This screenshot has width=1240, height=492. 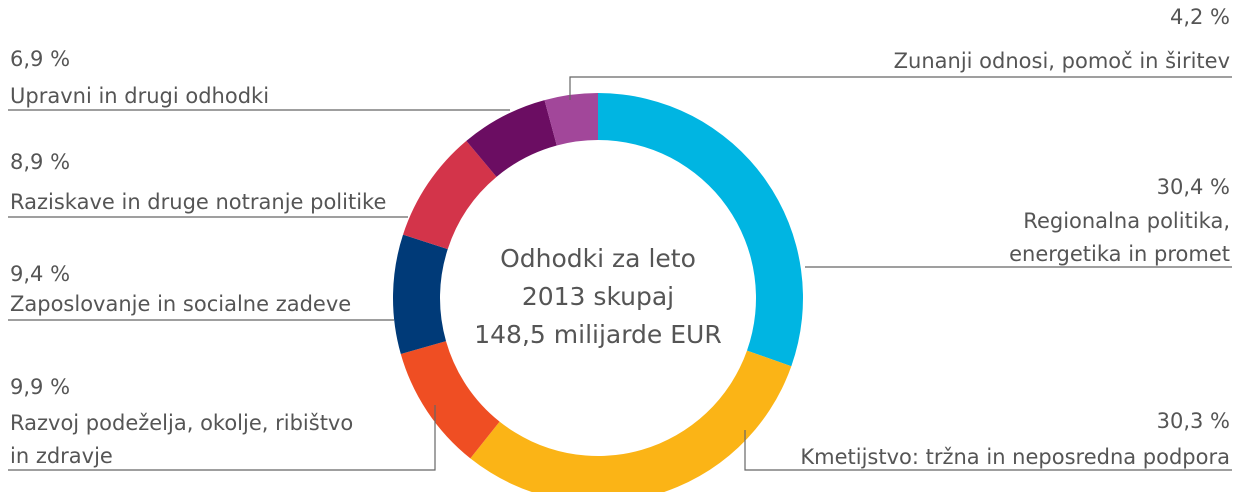 I want to click on category-label: Kmetijstvo: tržna in neposredna podpora, so click(x=1015, y=457).